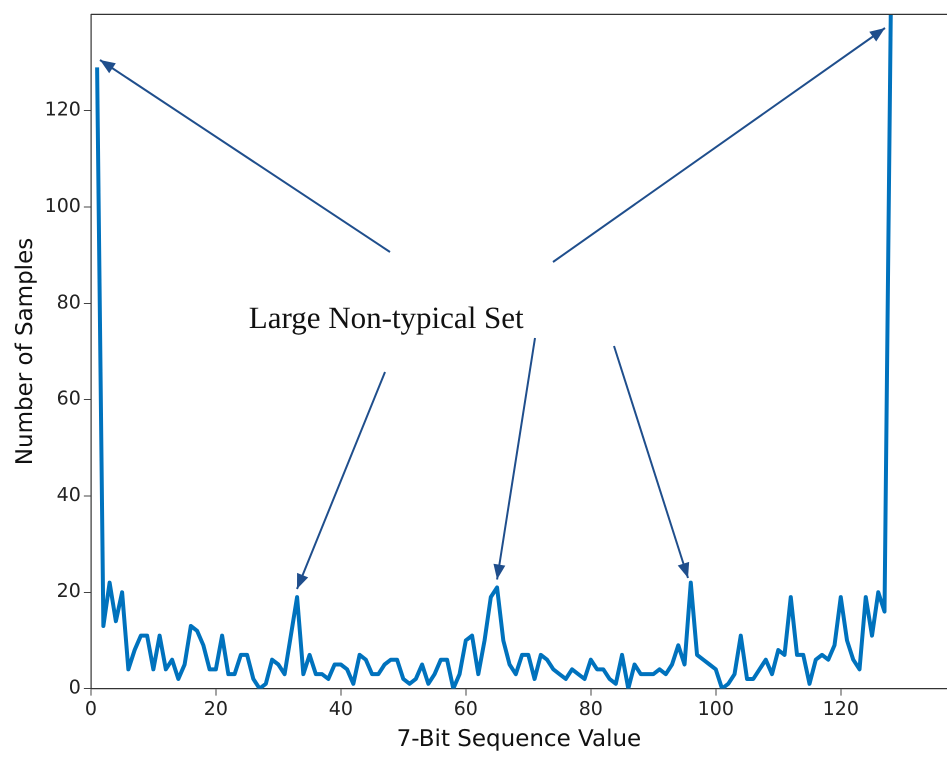 The image size is (947, 760). I want to click on y-tick-label: 80, so click(68, 302).